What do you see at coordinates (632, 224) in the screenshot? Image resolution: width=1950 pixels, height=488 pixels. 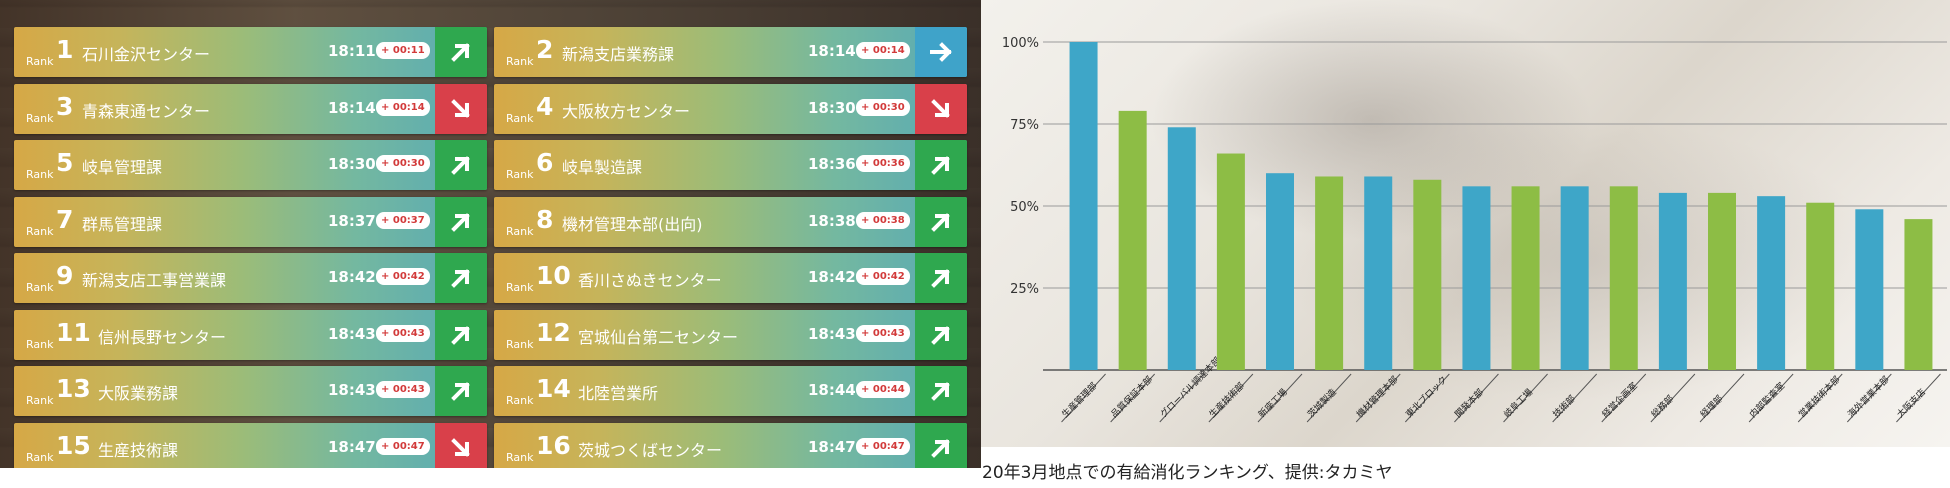 I see `department-name: 機材管理本部(出向)` at bounding box center [632, 224].